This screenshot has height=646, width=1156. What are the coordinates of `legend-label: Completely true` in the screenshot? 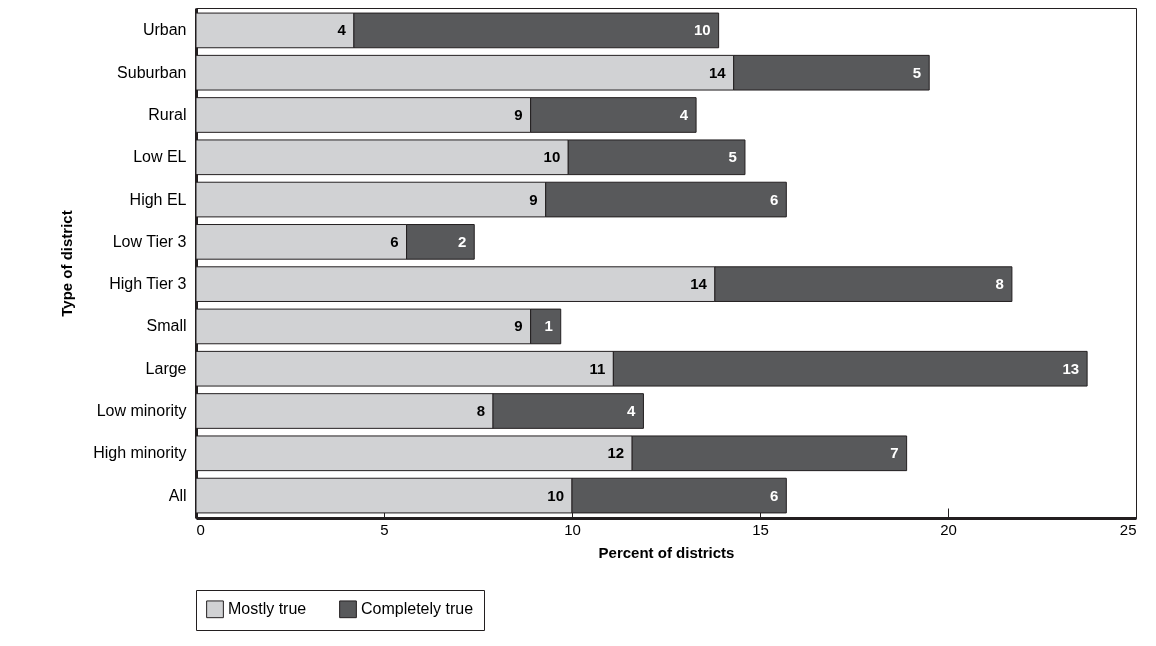 It's located at (417, 609).